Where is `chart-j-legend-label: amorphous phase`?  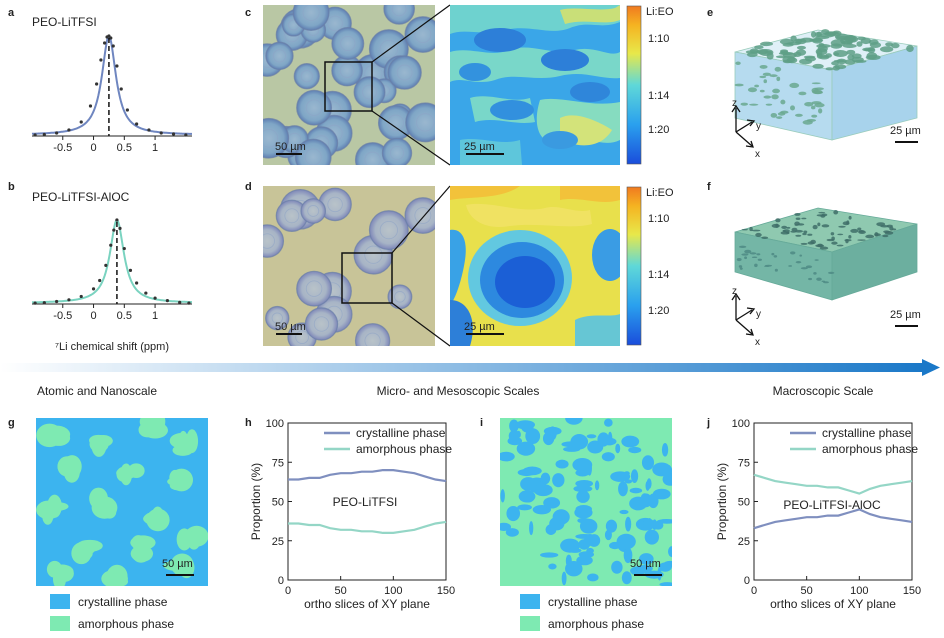
chart-j-legend-label: amorphous phase is located at coordinates (870, 449).